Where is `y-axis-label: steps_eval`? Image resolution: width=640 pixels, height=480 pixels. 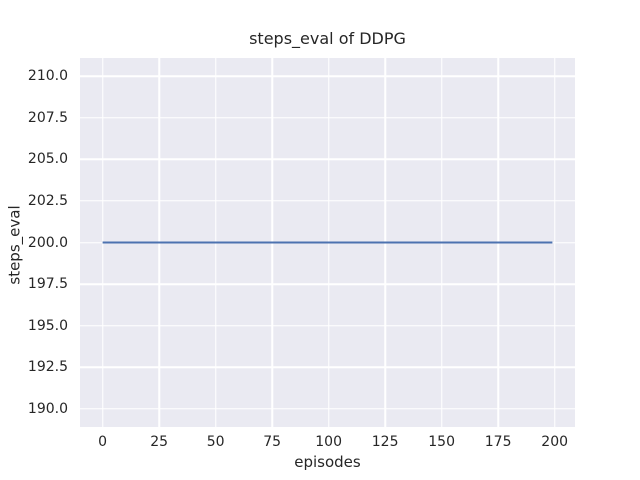
y-axis-label: steps_eval is located at coordinates (14, 245).